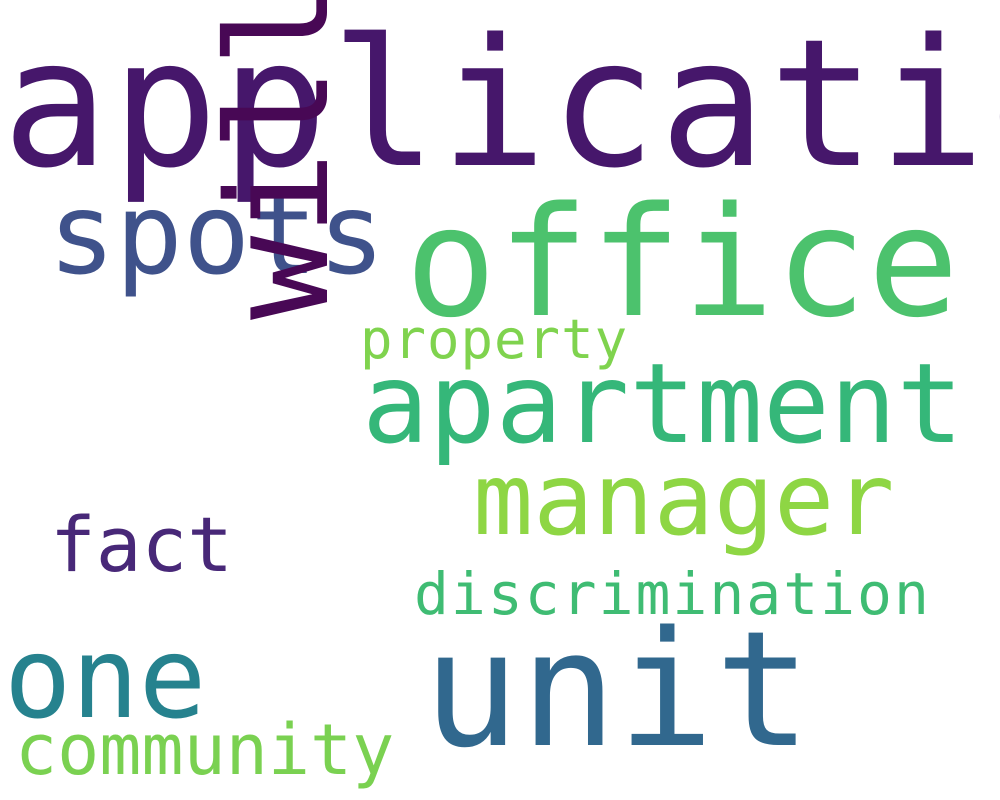 Image resolution: width=1000 pixels, height=800 pixels. I want to click on word-community: community, so click(205, 750).